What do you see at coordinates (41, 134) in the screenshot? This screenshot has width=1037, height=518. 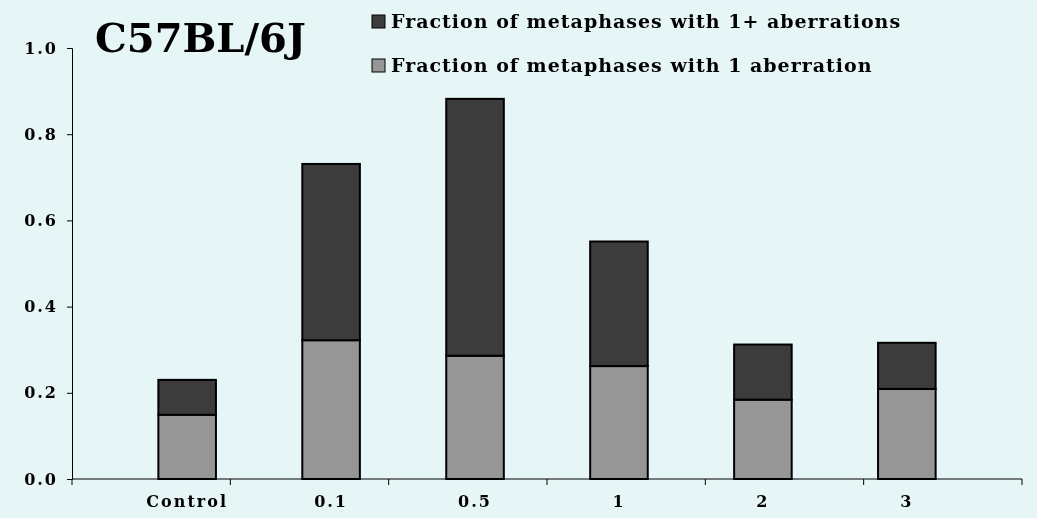 I see `y-tick-label: 0.8` at bounding box center [41, 134].